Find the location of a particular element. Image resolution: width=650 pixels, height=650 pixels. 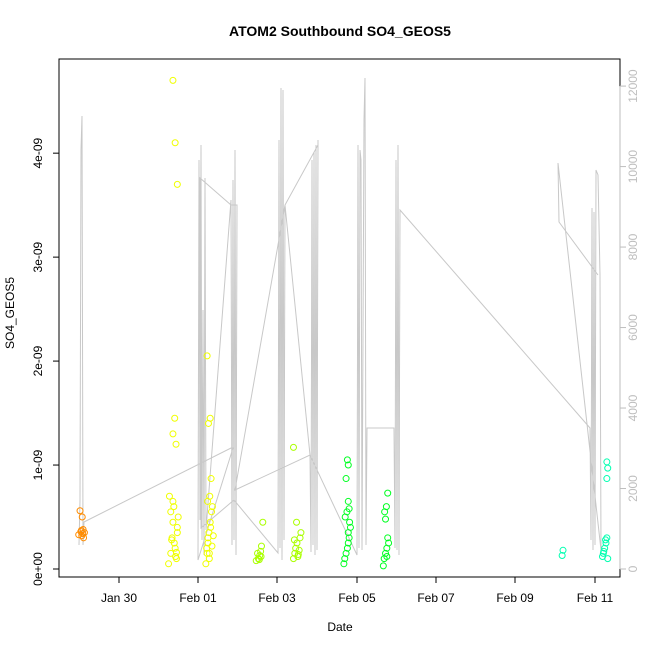

secondary-y-axis: 0 2000 4000 6000 8000 10000 12000 is located at coordinates (629, 320).